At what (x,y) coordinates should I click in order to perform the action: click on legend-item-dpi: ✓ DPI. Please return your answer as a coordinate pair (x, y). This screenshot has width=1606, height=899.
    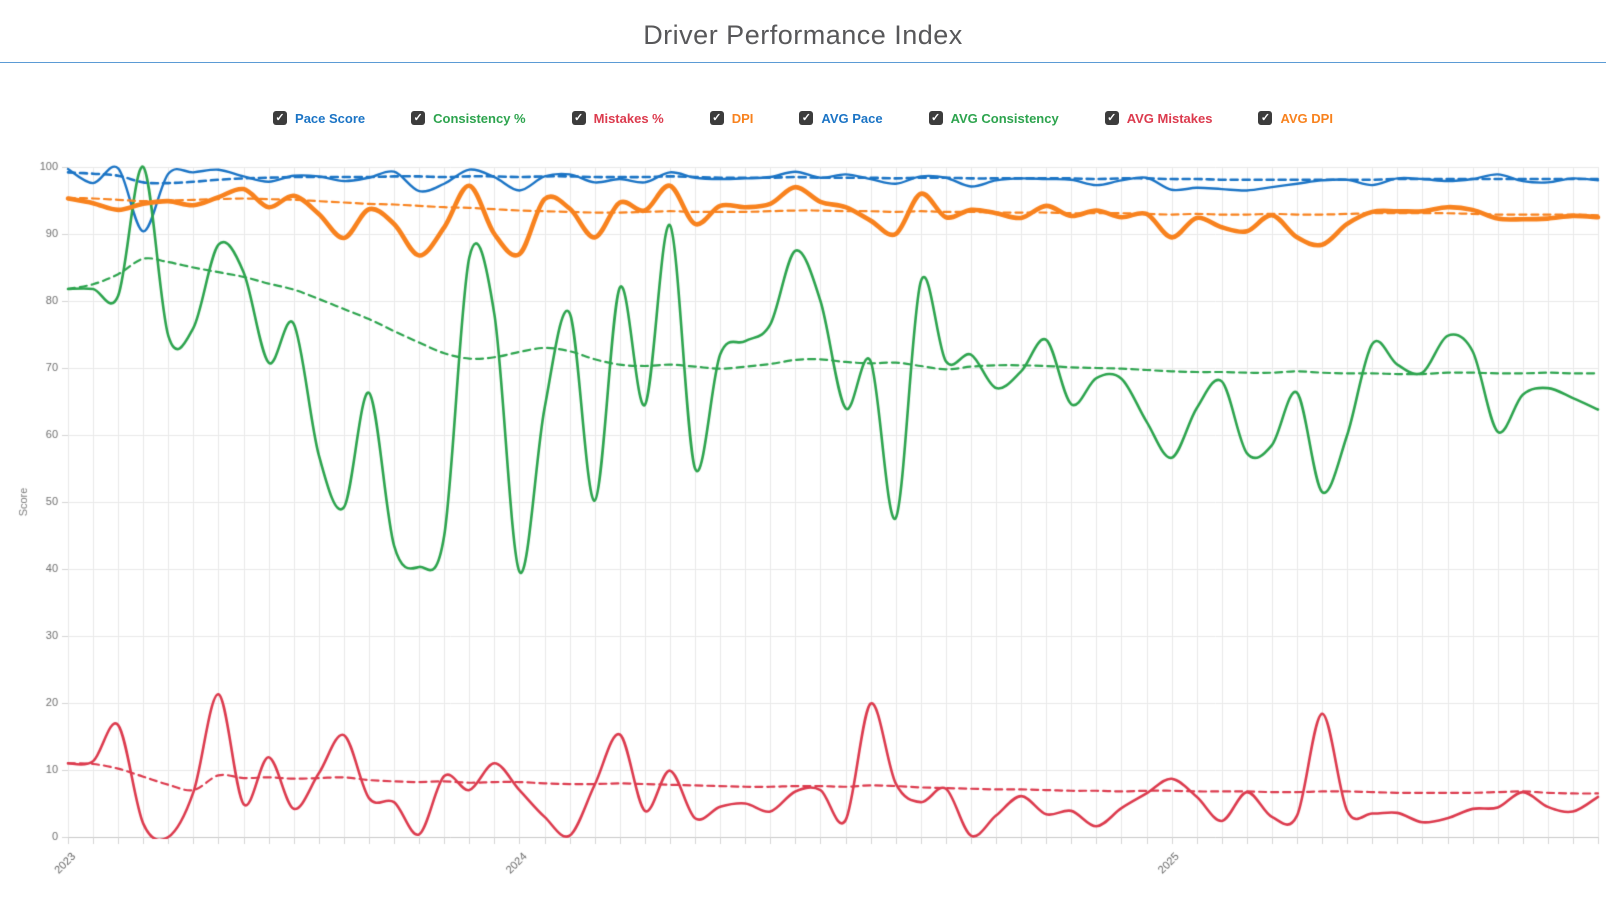
    Looking at the image, I should click on (731, 118).